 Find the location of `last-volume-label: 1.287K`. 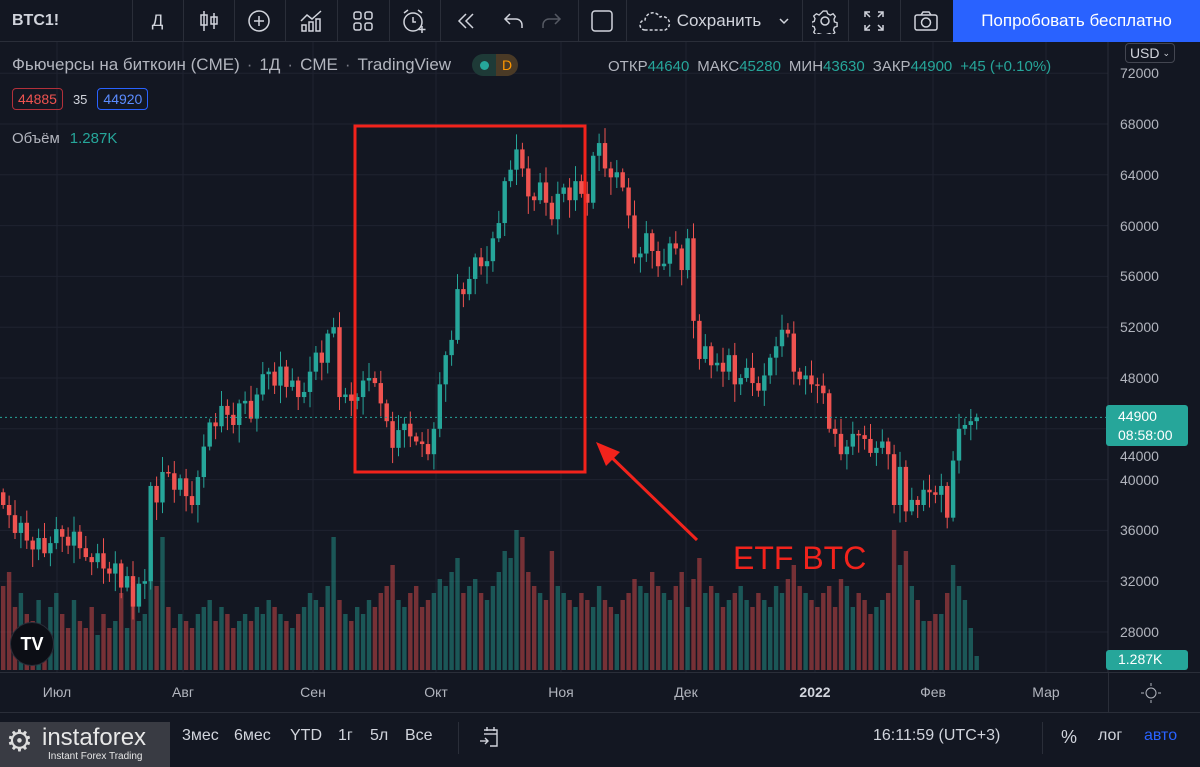

last-volume-label: 1.287K is located at coordinates (1147, 660).